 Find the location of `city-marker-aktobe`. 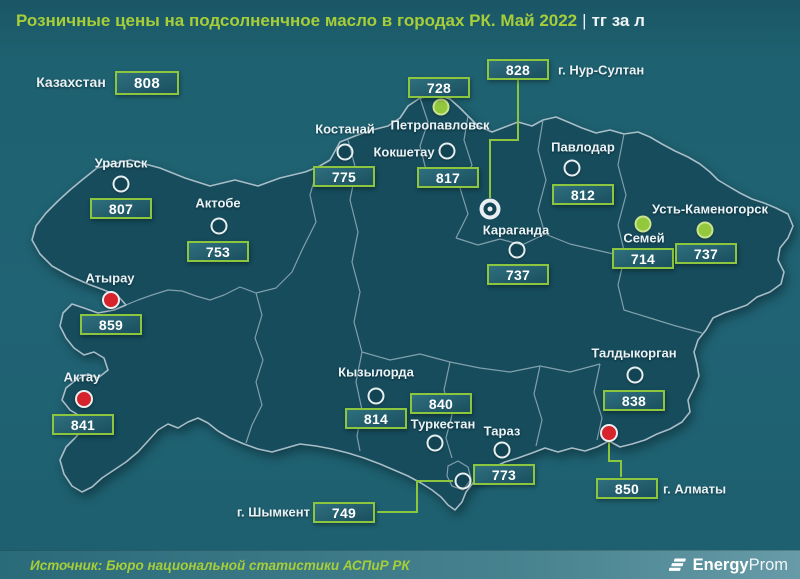

city-marker-aktobe is located at coordinates (219, 226).